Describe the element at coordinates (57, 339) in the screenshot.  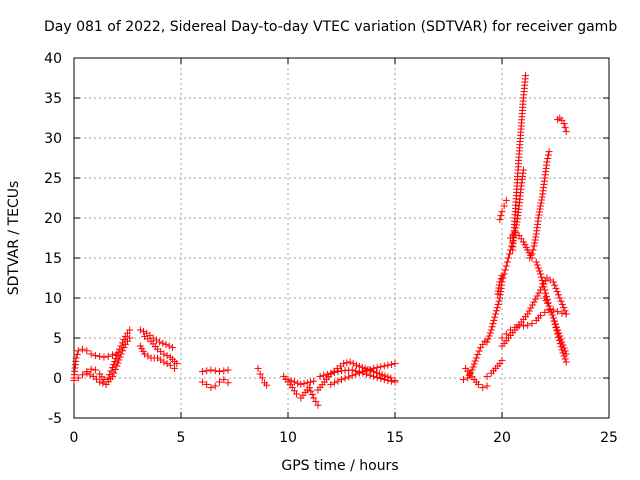
I see `y-tick-label: 5` at that location.